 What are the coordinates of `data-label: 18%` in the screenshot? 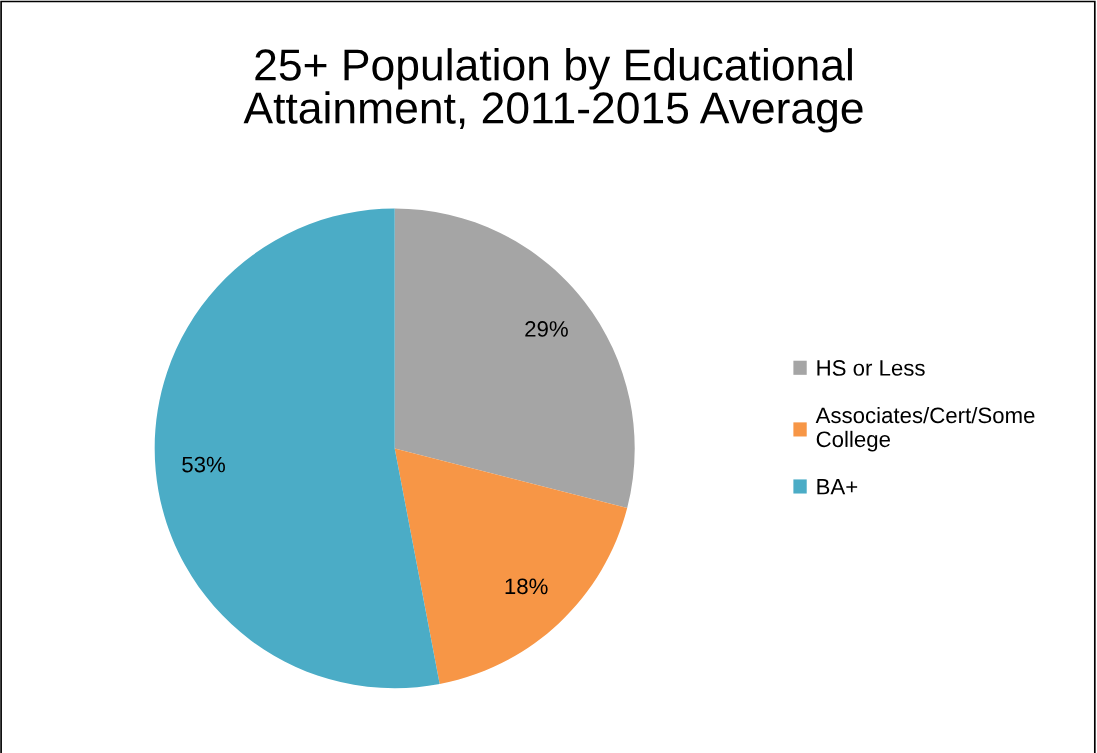 It's located at (526, 586).